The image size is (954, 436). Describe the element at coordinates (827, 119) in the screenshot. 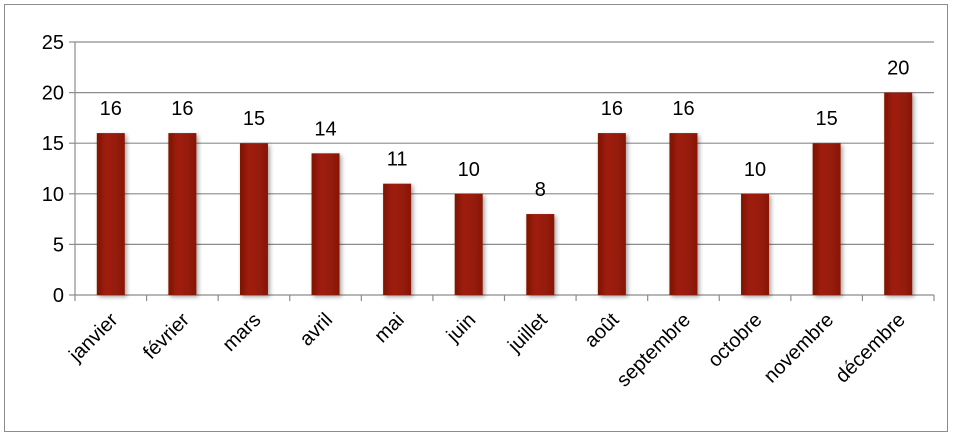

I see `data-label-novembre: 15` at that location.